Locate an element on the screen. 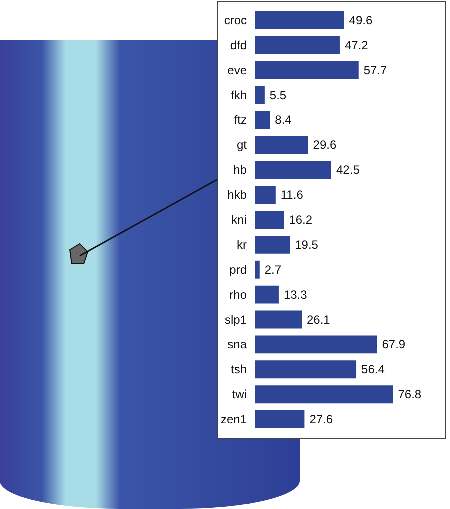 This screenshot has width=450, height=509. y-tick-label: fkh is located at coordinates (239, 95).